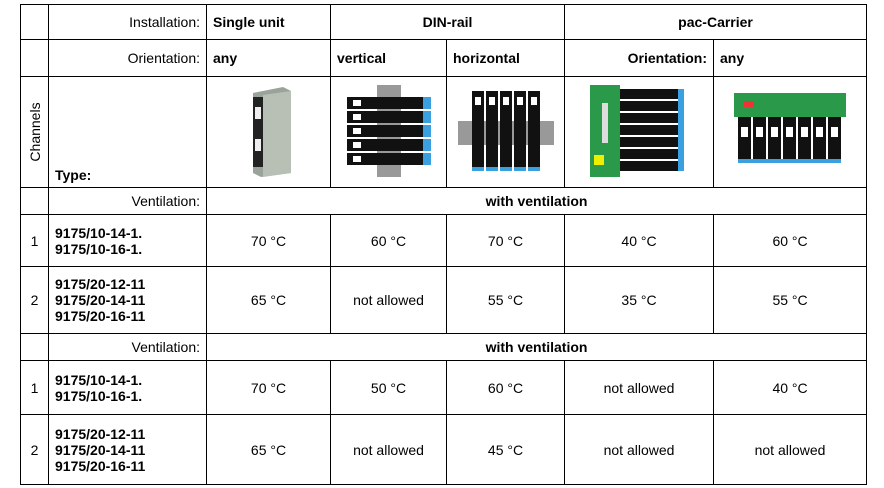  What do you see at coordinates (271, 131) in the screenshot?
I see `single-unit-image` at bounding box center [271, 131].